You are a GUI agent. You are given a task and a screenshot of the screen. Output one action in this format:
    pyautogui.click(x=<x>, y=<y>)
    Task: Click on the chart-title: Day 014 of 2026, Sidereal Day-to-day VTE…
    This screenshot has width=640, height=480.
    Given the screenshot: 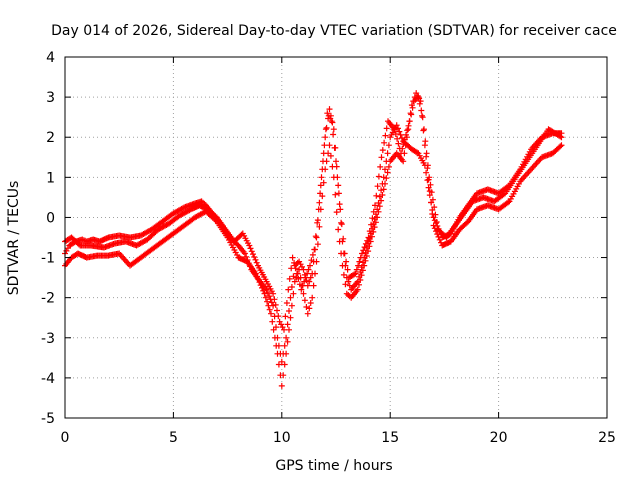 What is the action you would take?
    pyautogui.click(x=334, y=31)
    